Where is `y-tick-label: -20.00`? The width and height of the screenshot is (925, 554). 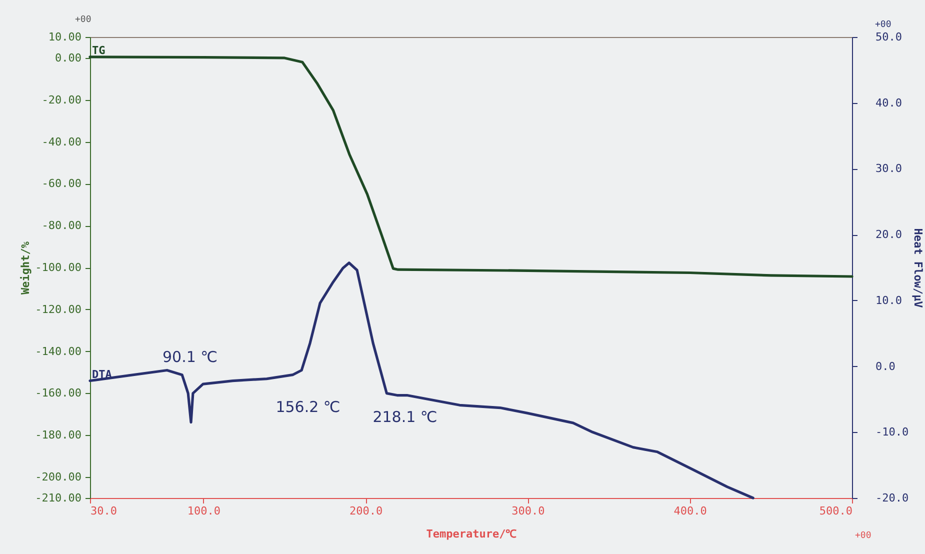 y-tick-label: -20.00 is located at coordinates (62, 99).